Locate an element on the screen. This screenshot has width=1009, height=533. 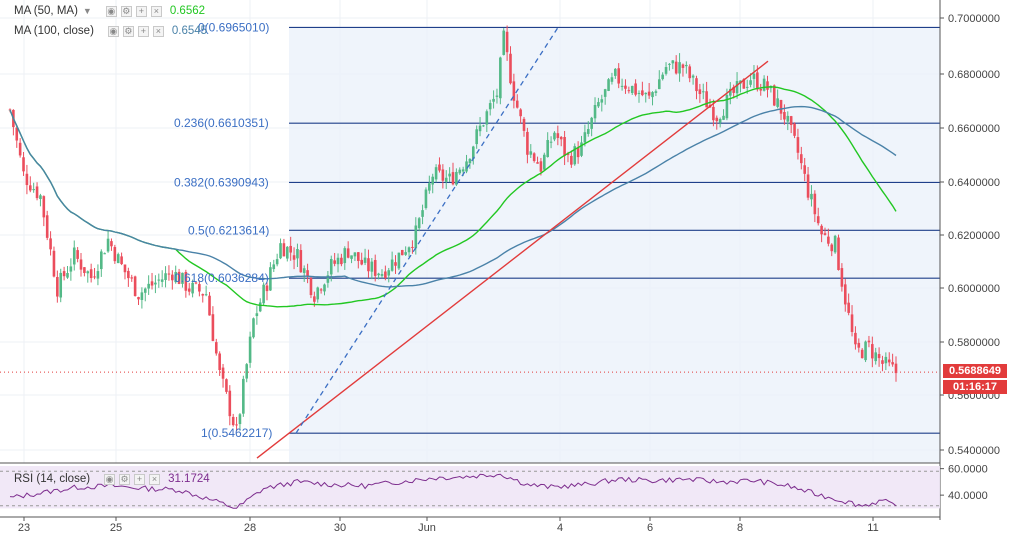
legend-ma100-label: MA (100, close) is located at coordinates (54, 31).